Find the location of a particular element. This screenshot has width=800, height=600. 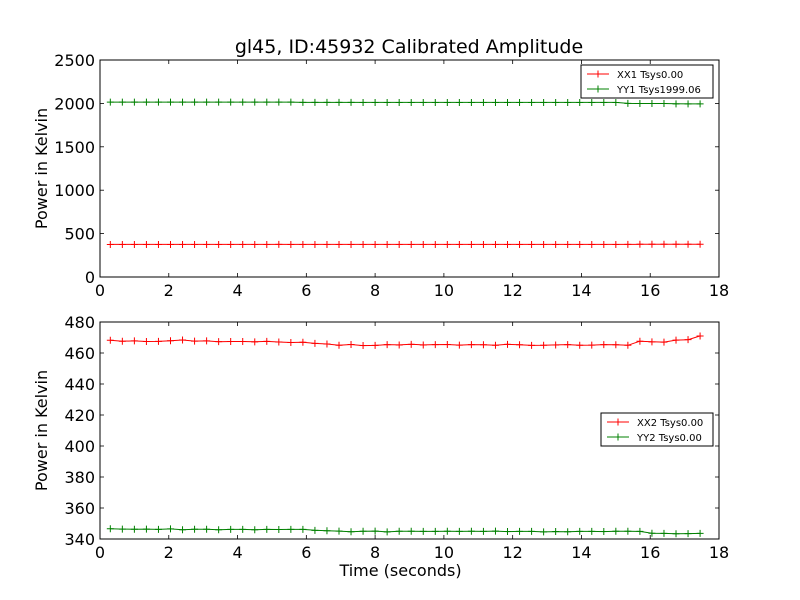

x-axis-title: Time (seconds) is located at coordinates (399, 570).